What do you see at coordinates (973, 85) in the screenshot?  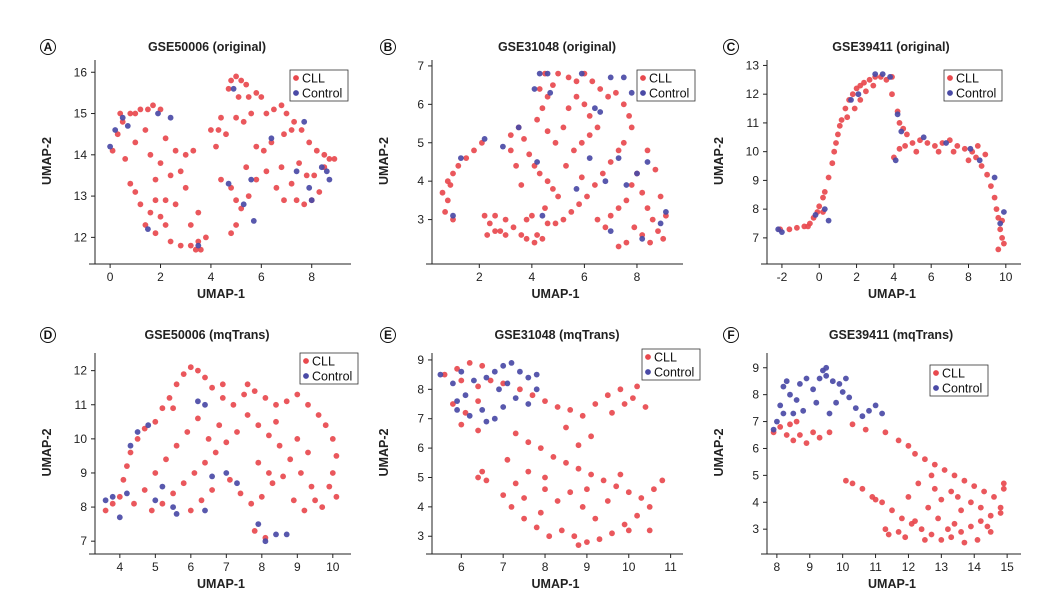 I see `legend-box` at bounding box center [973, 85].